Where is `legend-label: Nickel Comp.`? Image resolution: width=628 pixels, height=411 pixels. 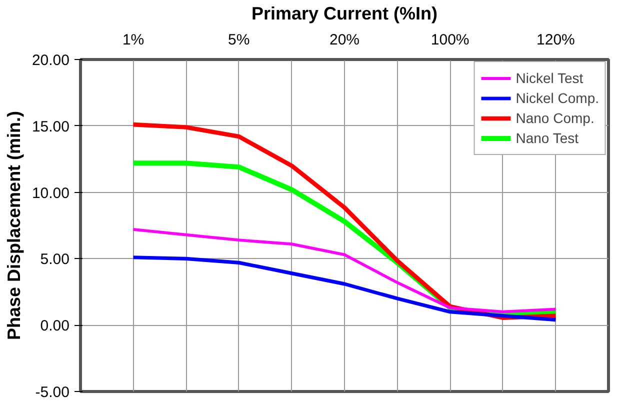
legend-label: Nickel Comp. is located at coordinates (557, 98).